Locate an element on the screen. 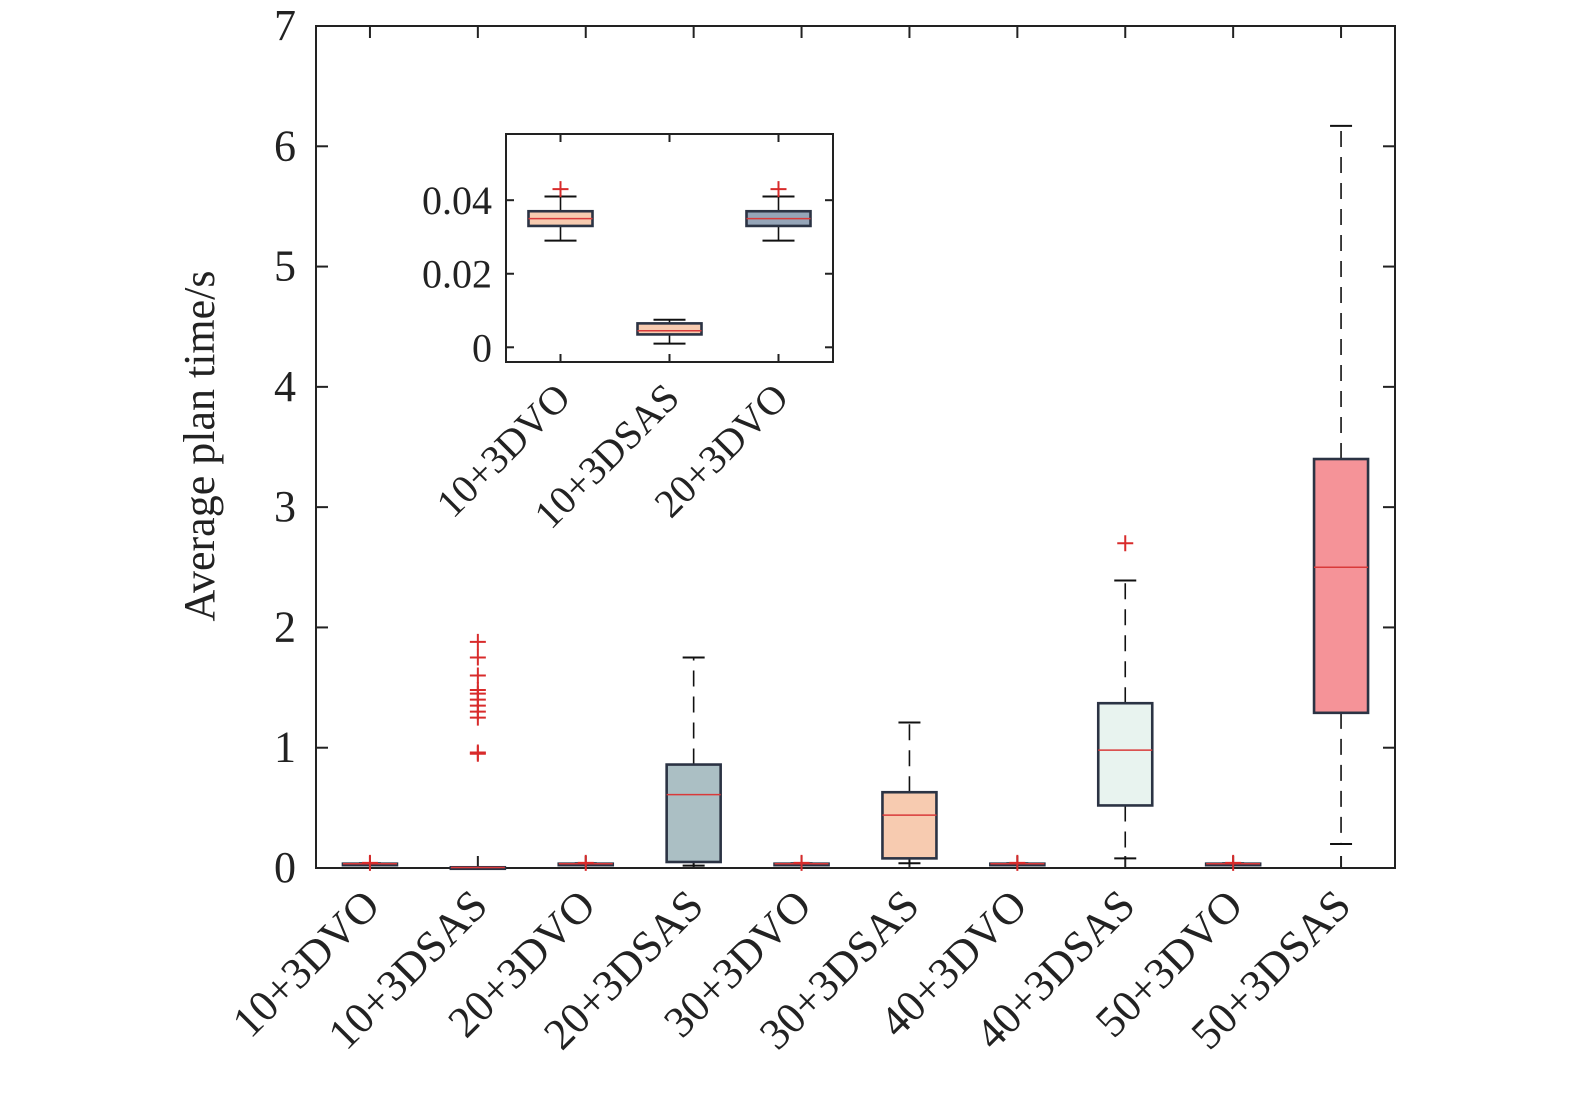 Image resolution: width=1575 pixels, height=1107 pixels. inset-y-tick-label: 0.04 is located at coordinates (457, 200).